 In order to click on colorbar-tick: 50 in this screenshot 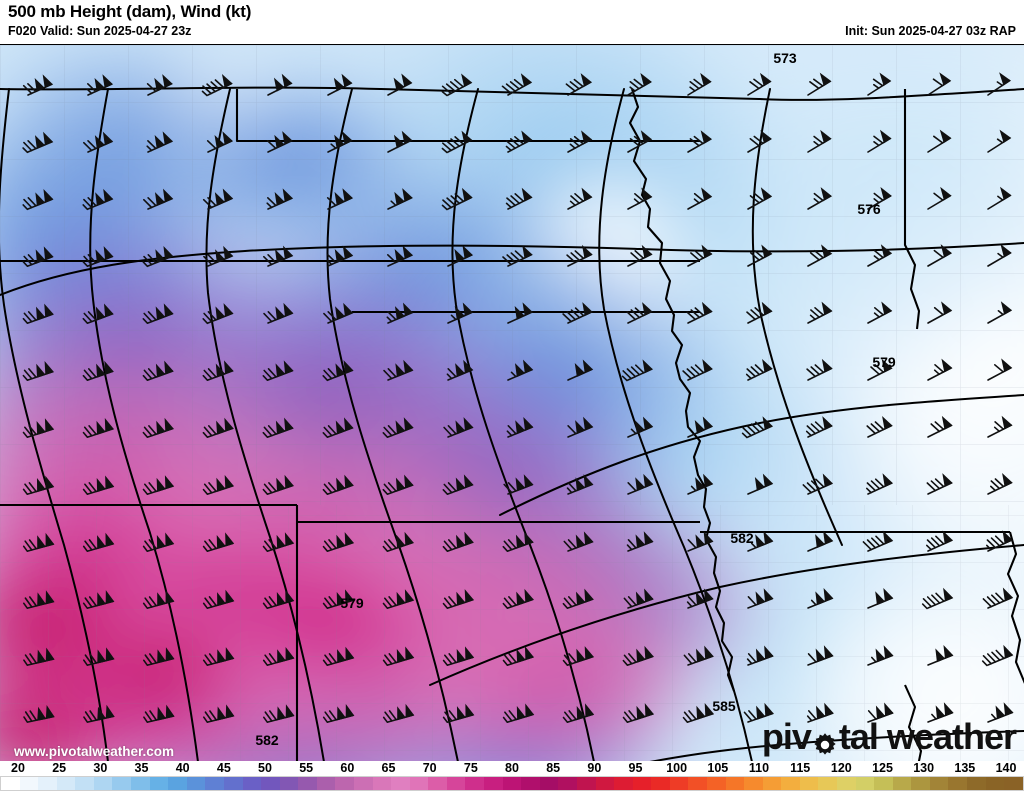, I will do `click(265, 768)`.